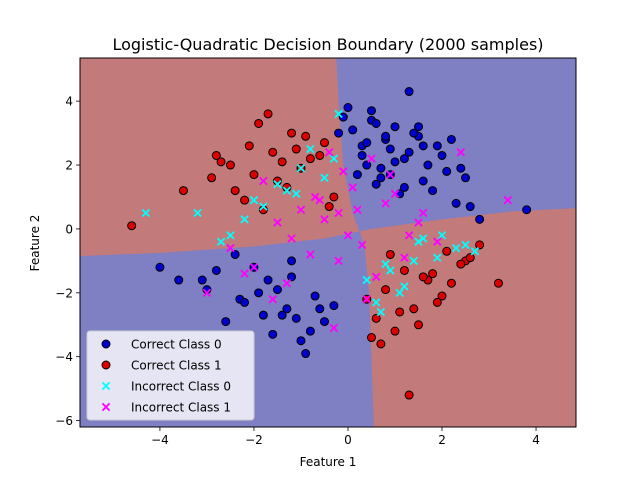  I want to click on x-axis-label: Feature 1, so click(328, 462).